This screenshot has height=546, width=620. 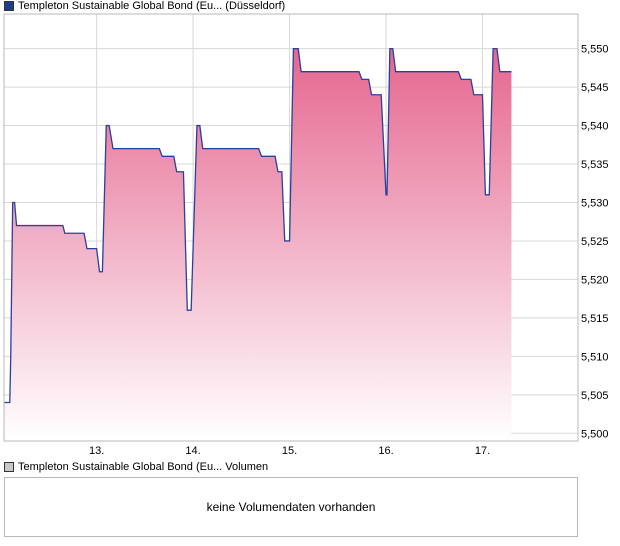 I want to click on x-tick-label: 16., so click(x=385, y=451).